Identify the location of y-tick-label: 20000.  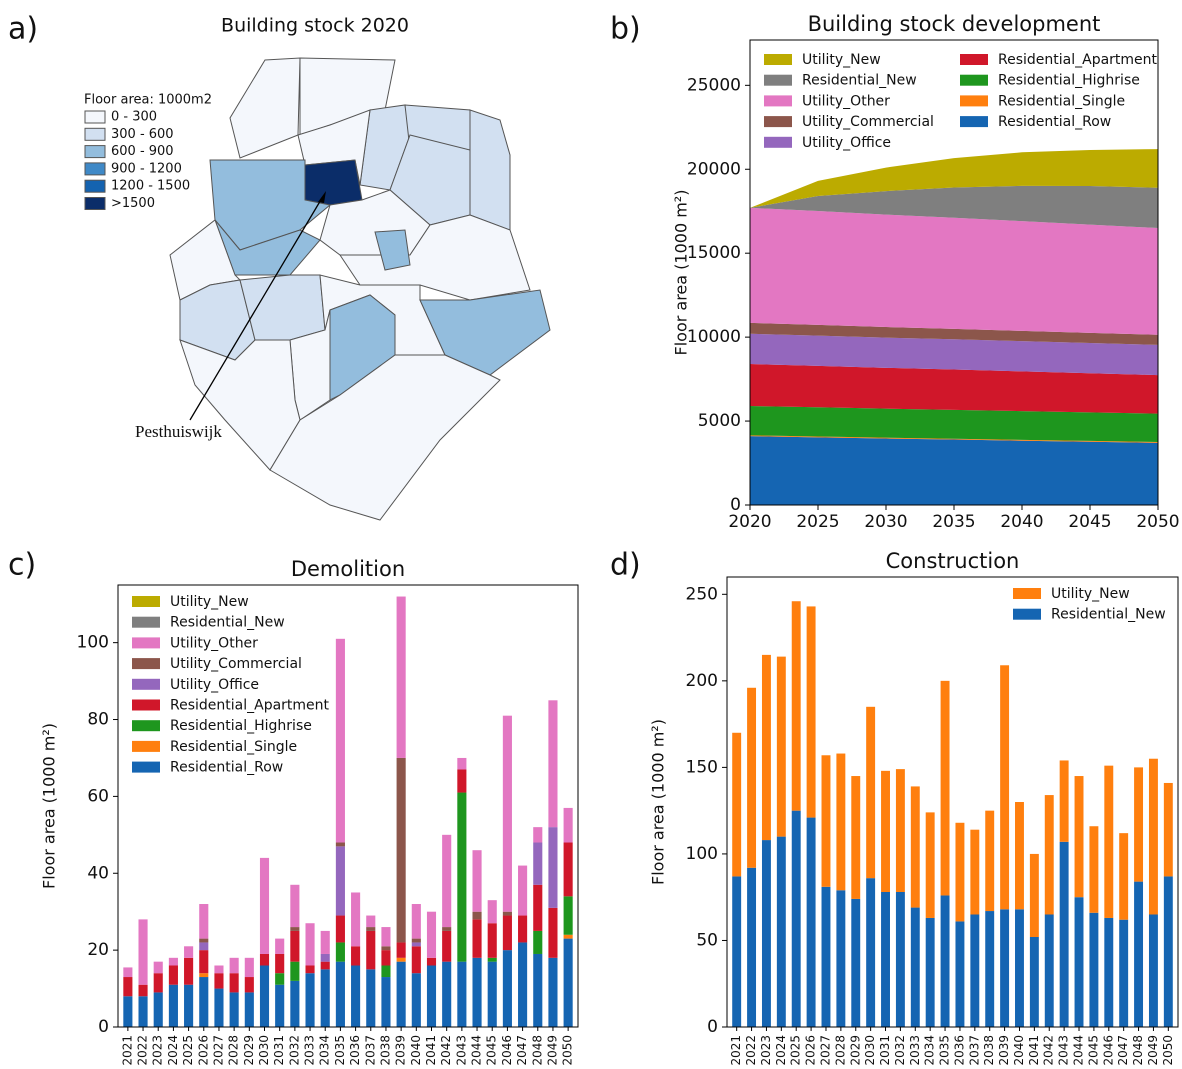
(714, 169).